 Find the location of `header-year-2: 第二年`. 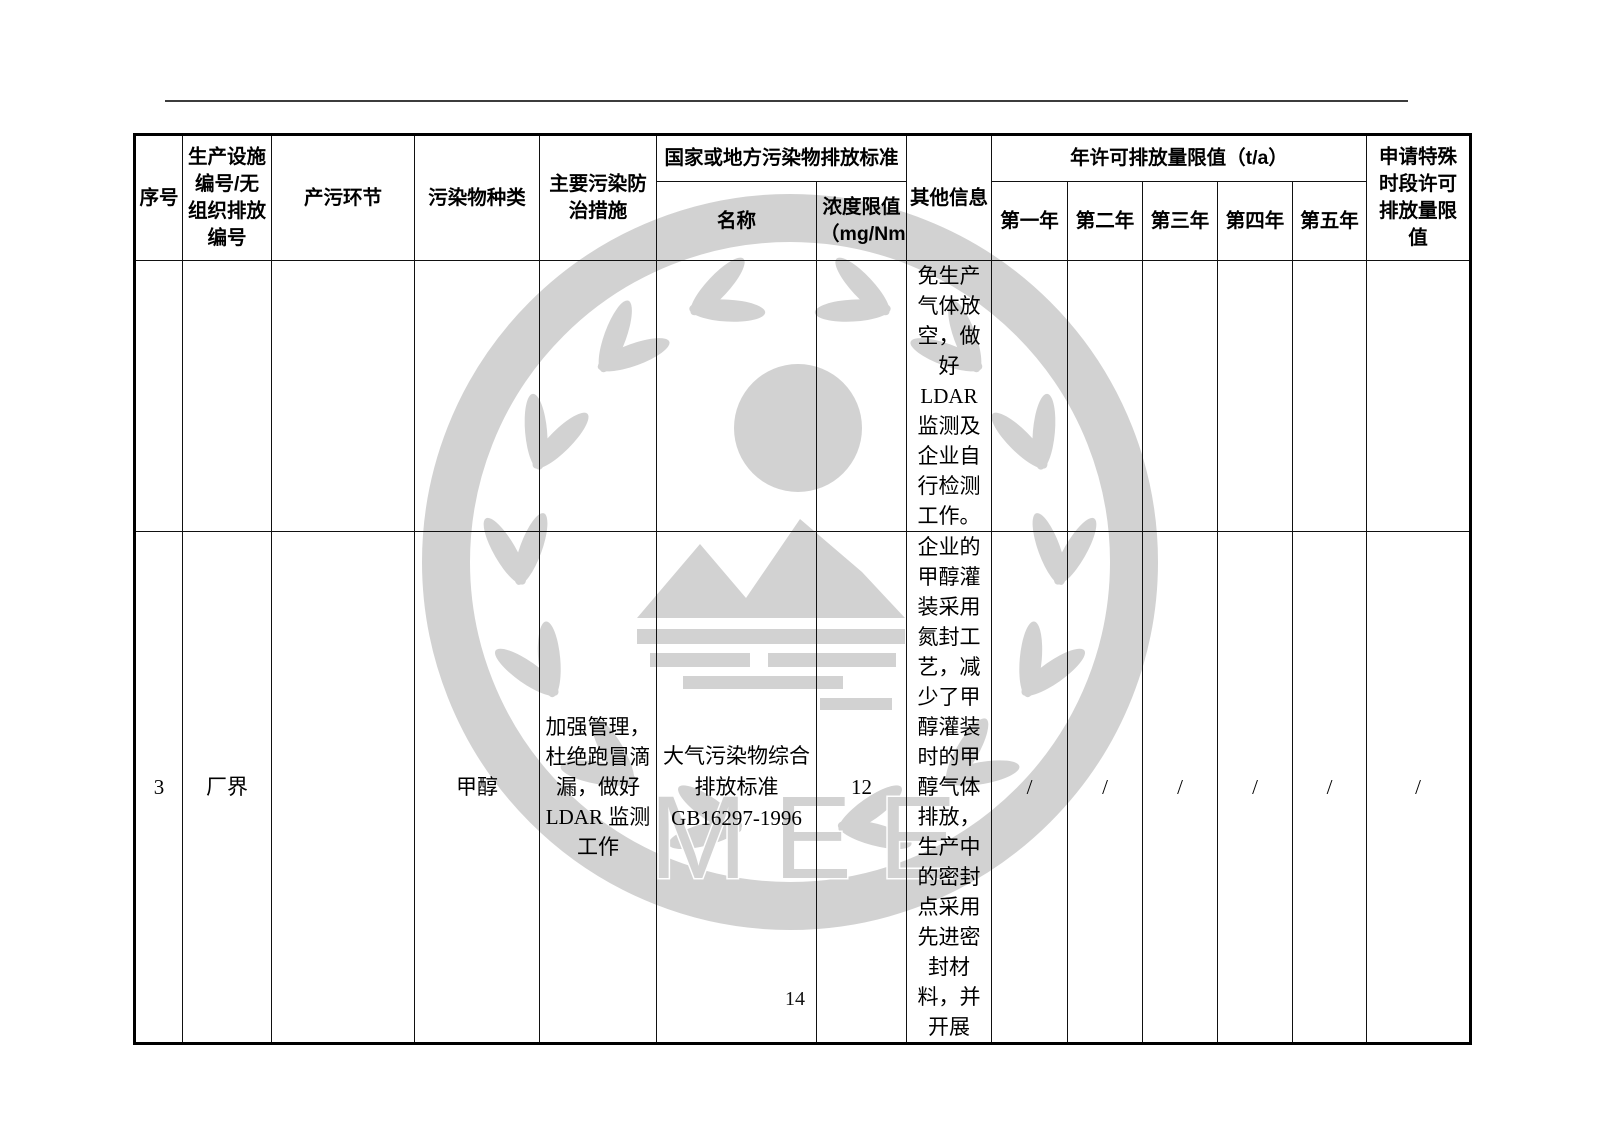

header-year-2: 第二年 is located at coordinates (1105, 221).